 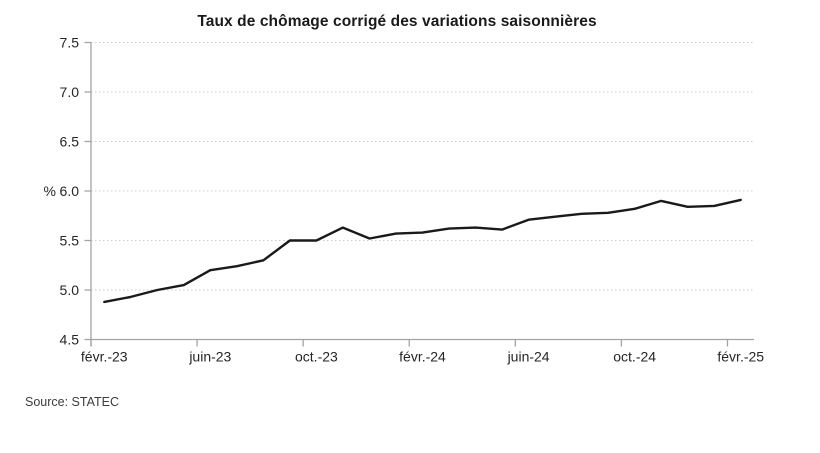 What do you see at coordinates (740, 357) in the screenshot?
I see `x-tick-label: févr.-25` at bounding box center [740, 357].